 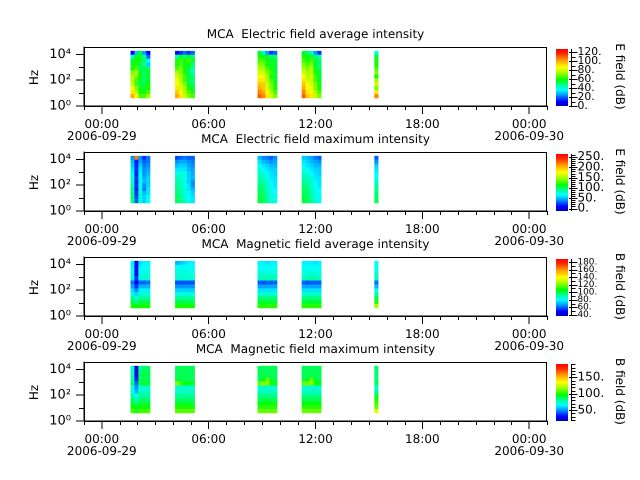 I want to click on color-bar-label: 40., so click(x=585, y=315).